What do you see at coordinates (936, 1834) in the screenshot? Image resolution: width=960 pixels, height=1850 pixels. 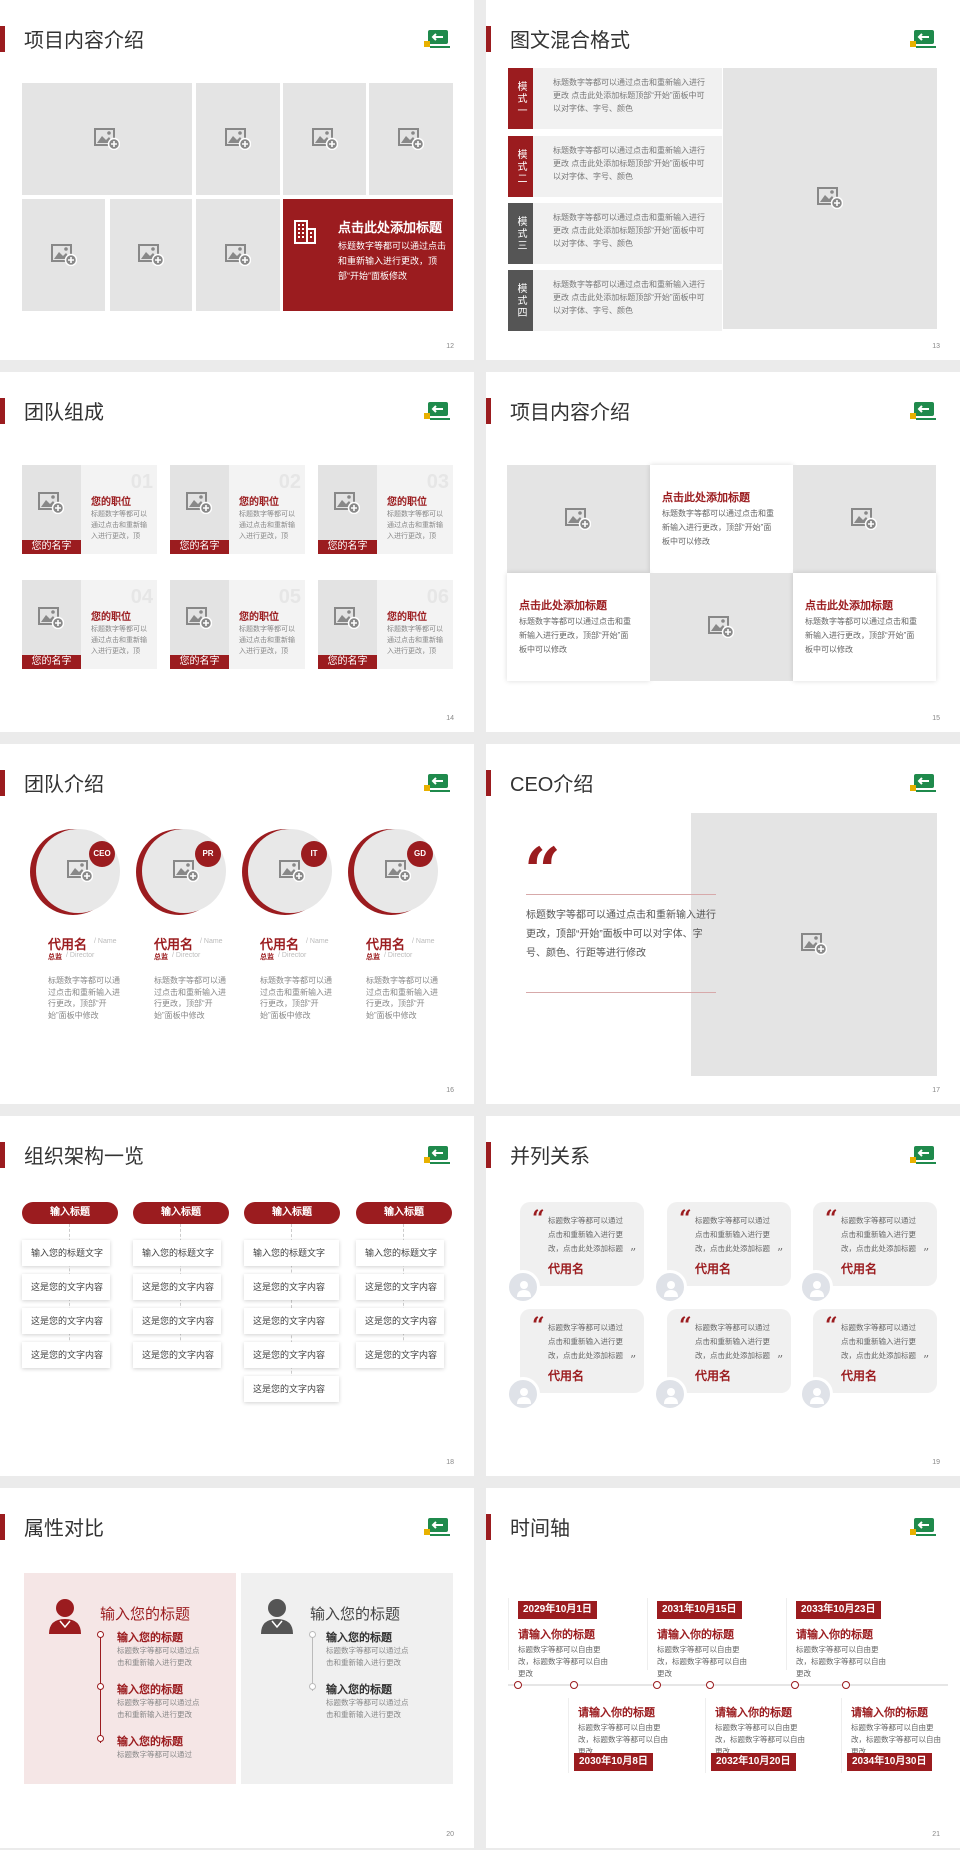 I see `page-number: 21` at bounding box center [936, 1834].